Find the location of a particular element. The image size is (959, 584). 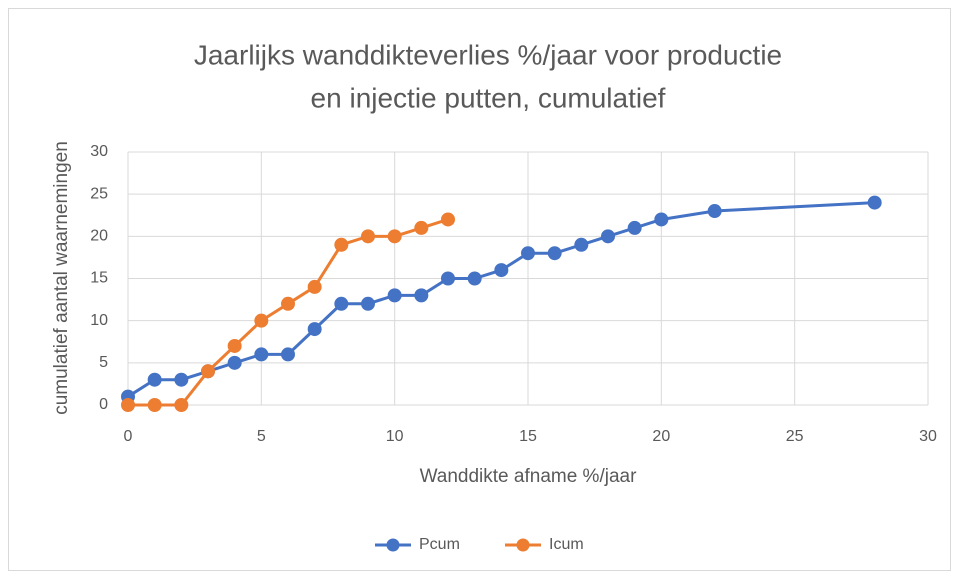

chart-title: en injectie putten, cumulatief is located at coordinates (488, 97).